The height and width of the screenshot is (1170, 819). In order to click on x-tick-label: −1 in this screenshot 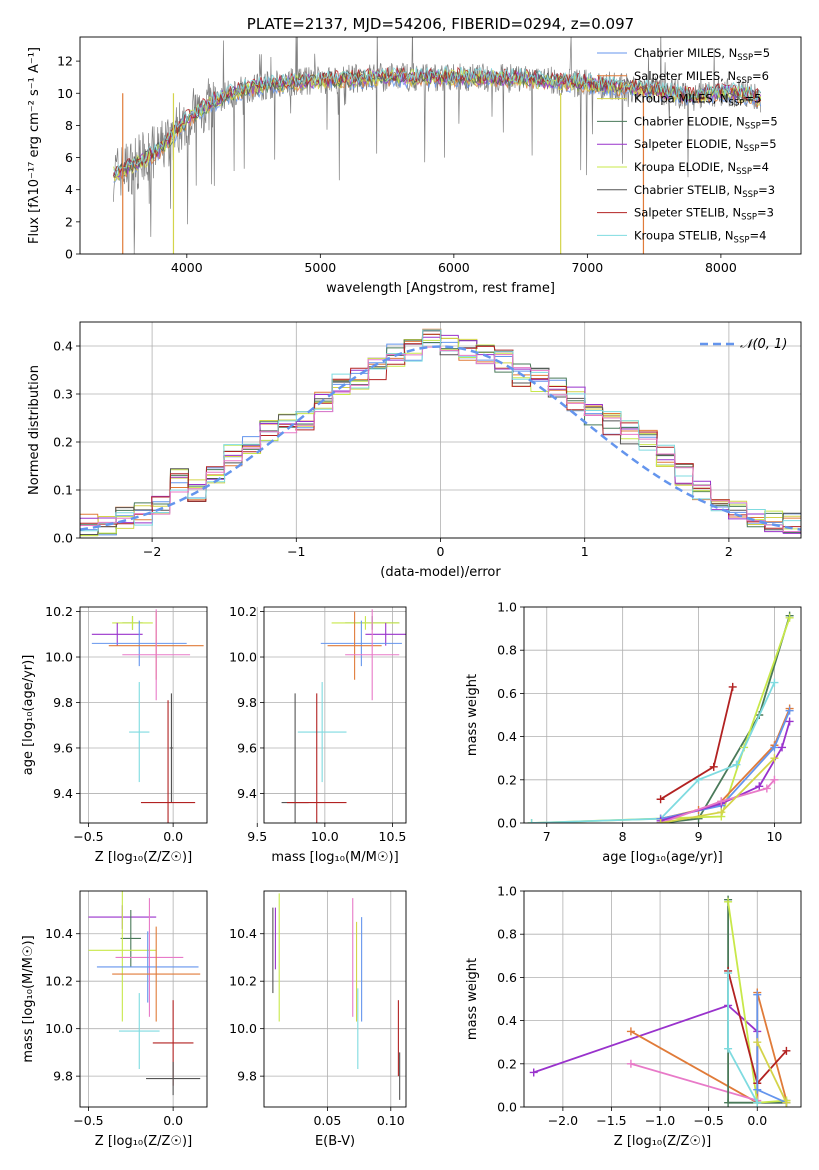, I will do `click(296, 551)`.